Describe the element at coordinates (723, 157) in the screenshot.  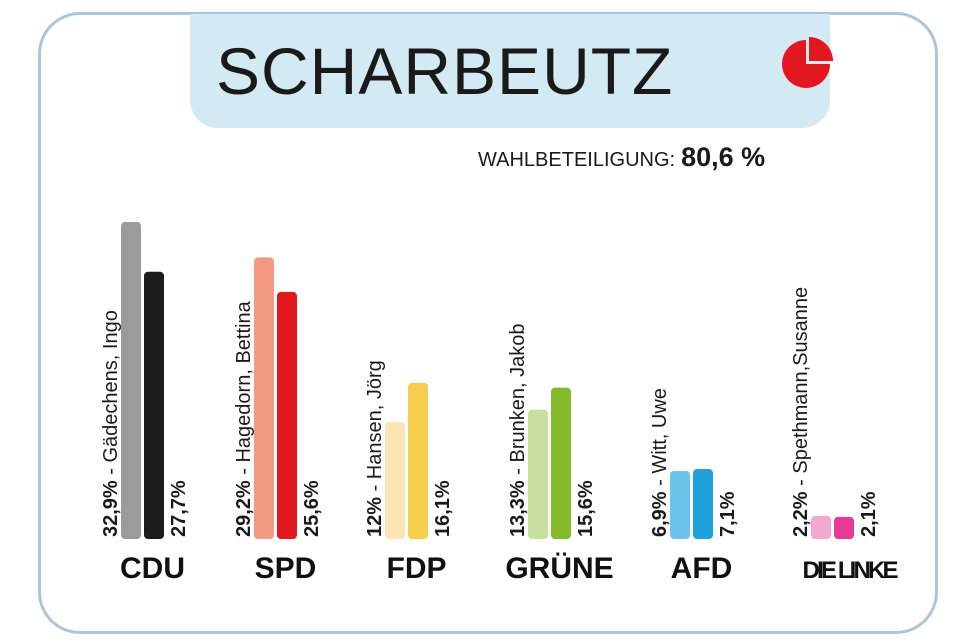
I see `turnout-value: 80,6 %` at that location.